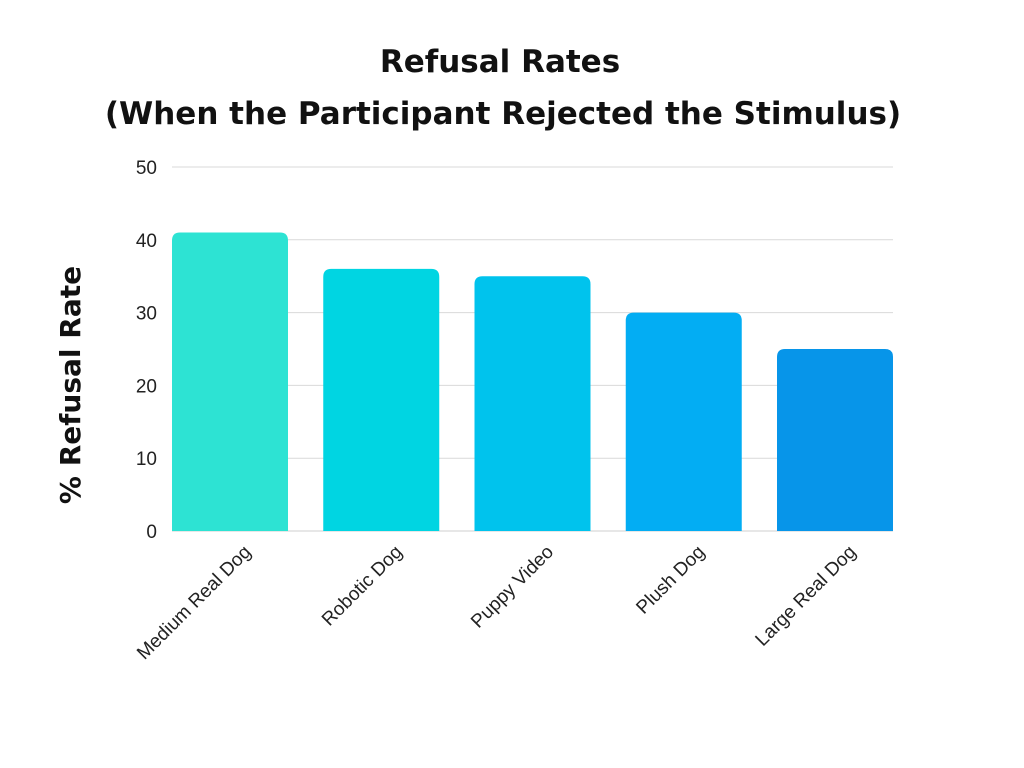 Image resolution: width=1024 pixels, height=768 pixels. What do you see at coordinates (146, 241) in the screenshot?
I see `y-tick-label: 40` at bounding box center [146, 241].